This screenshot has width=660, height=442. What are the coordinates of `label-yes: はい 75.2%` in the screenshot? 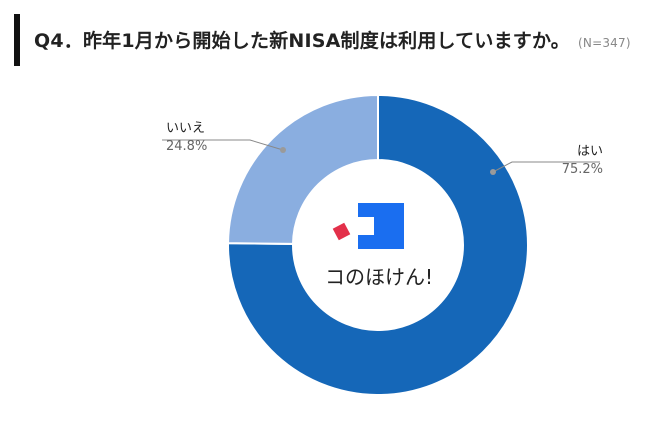 It's located at (582, 160).